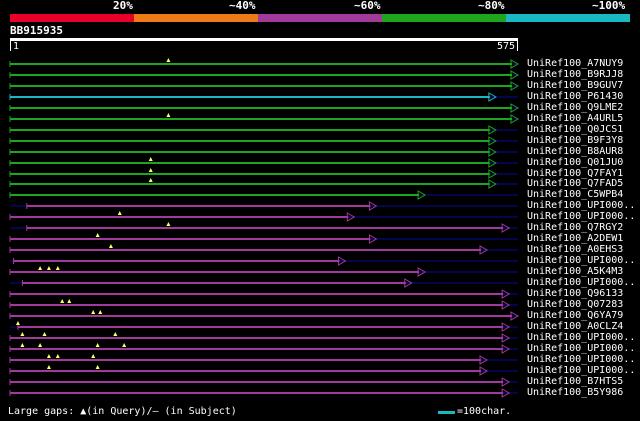 The image size is (640, 421). Describe the element at coordinates (575, 194) in the screenshot. I see `hit-label: UniRef100_C5WPB4` at that location.